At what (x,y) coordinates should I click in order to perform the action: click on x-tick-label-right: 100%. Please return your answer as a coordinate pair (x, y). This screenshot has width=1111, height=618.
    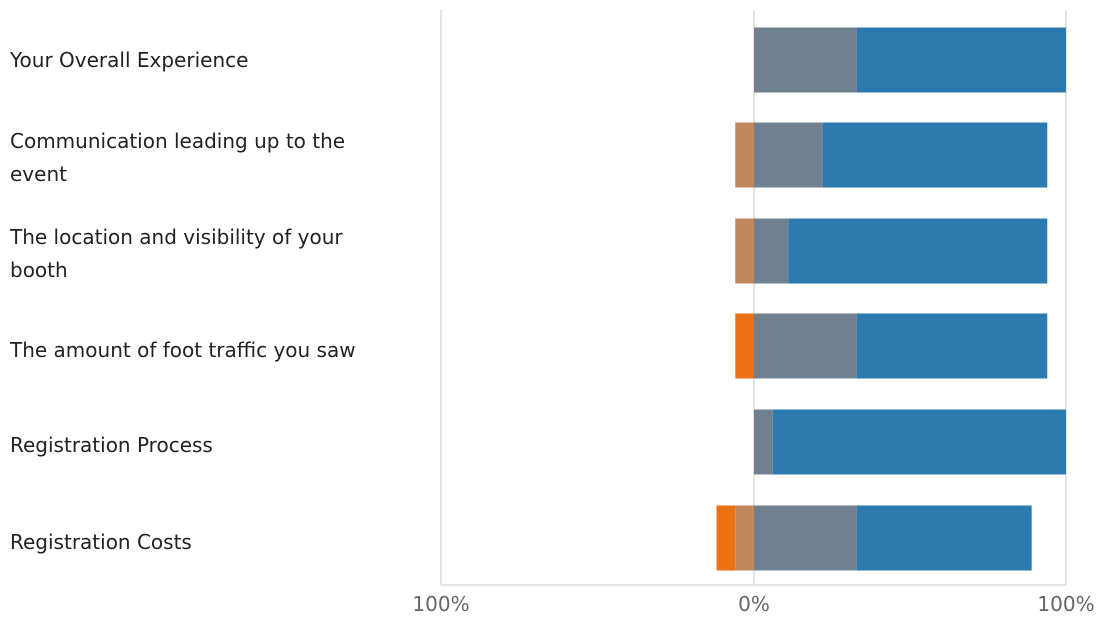
    Looking at the image, I should click on (1066, 604).